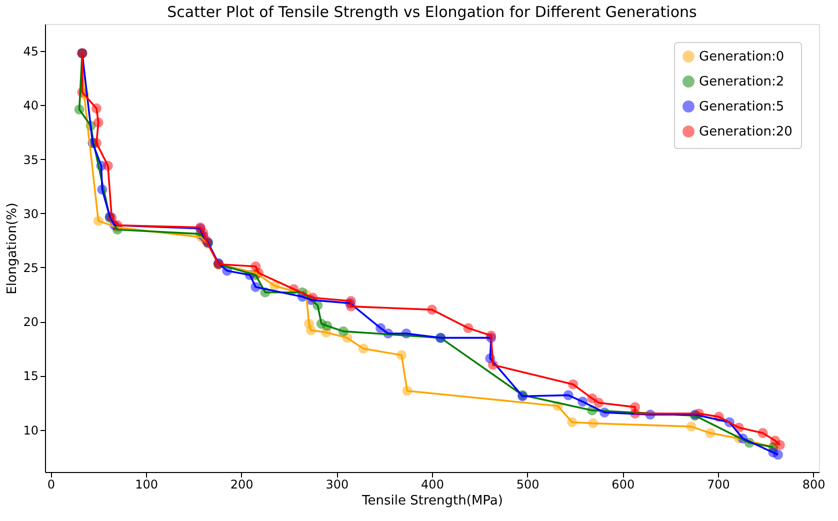 The height and width of the screenshot is (521, 838). What do you see at coordinates (30, 267) in the screenshot?
I see `y-tick-label: 25` at bounding box center [30, 267].